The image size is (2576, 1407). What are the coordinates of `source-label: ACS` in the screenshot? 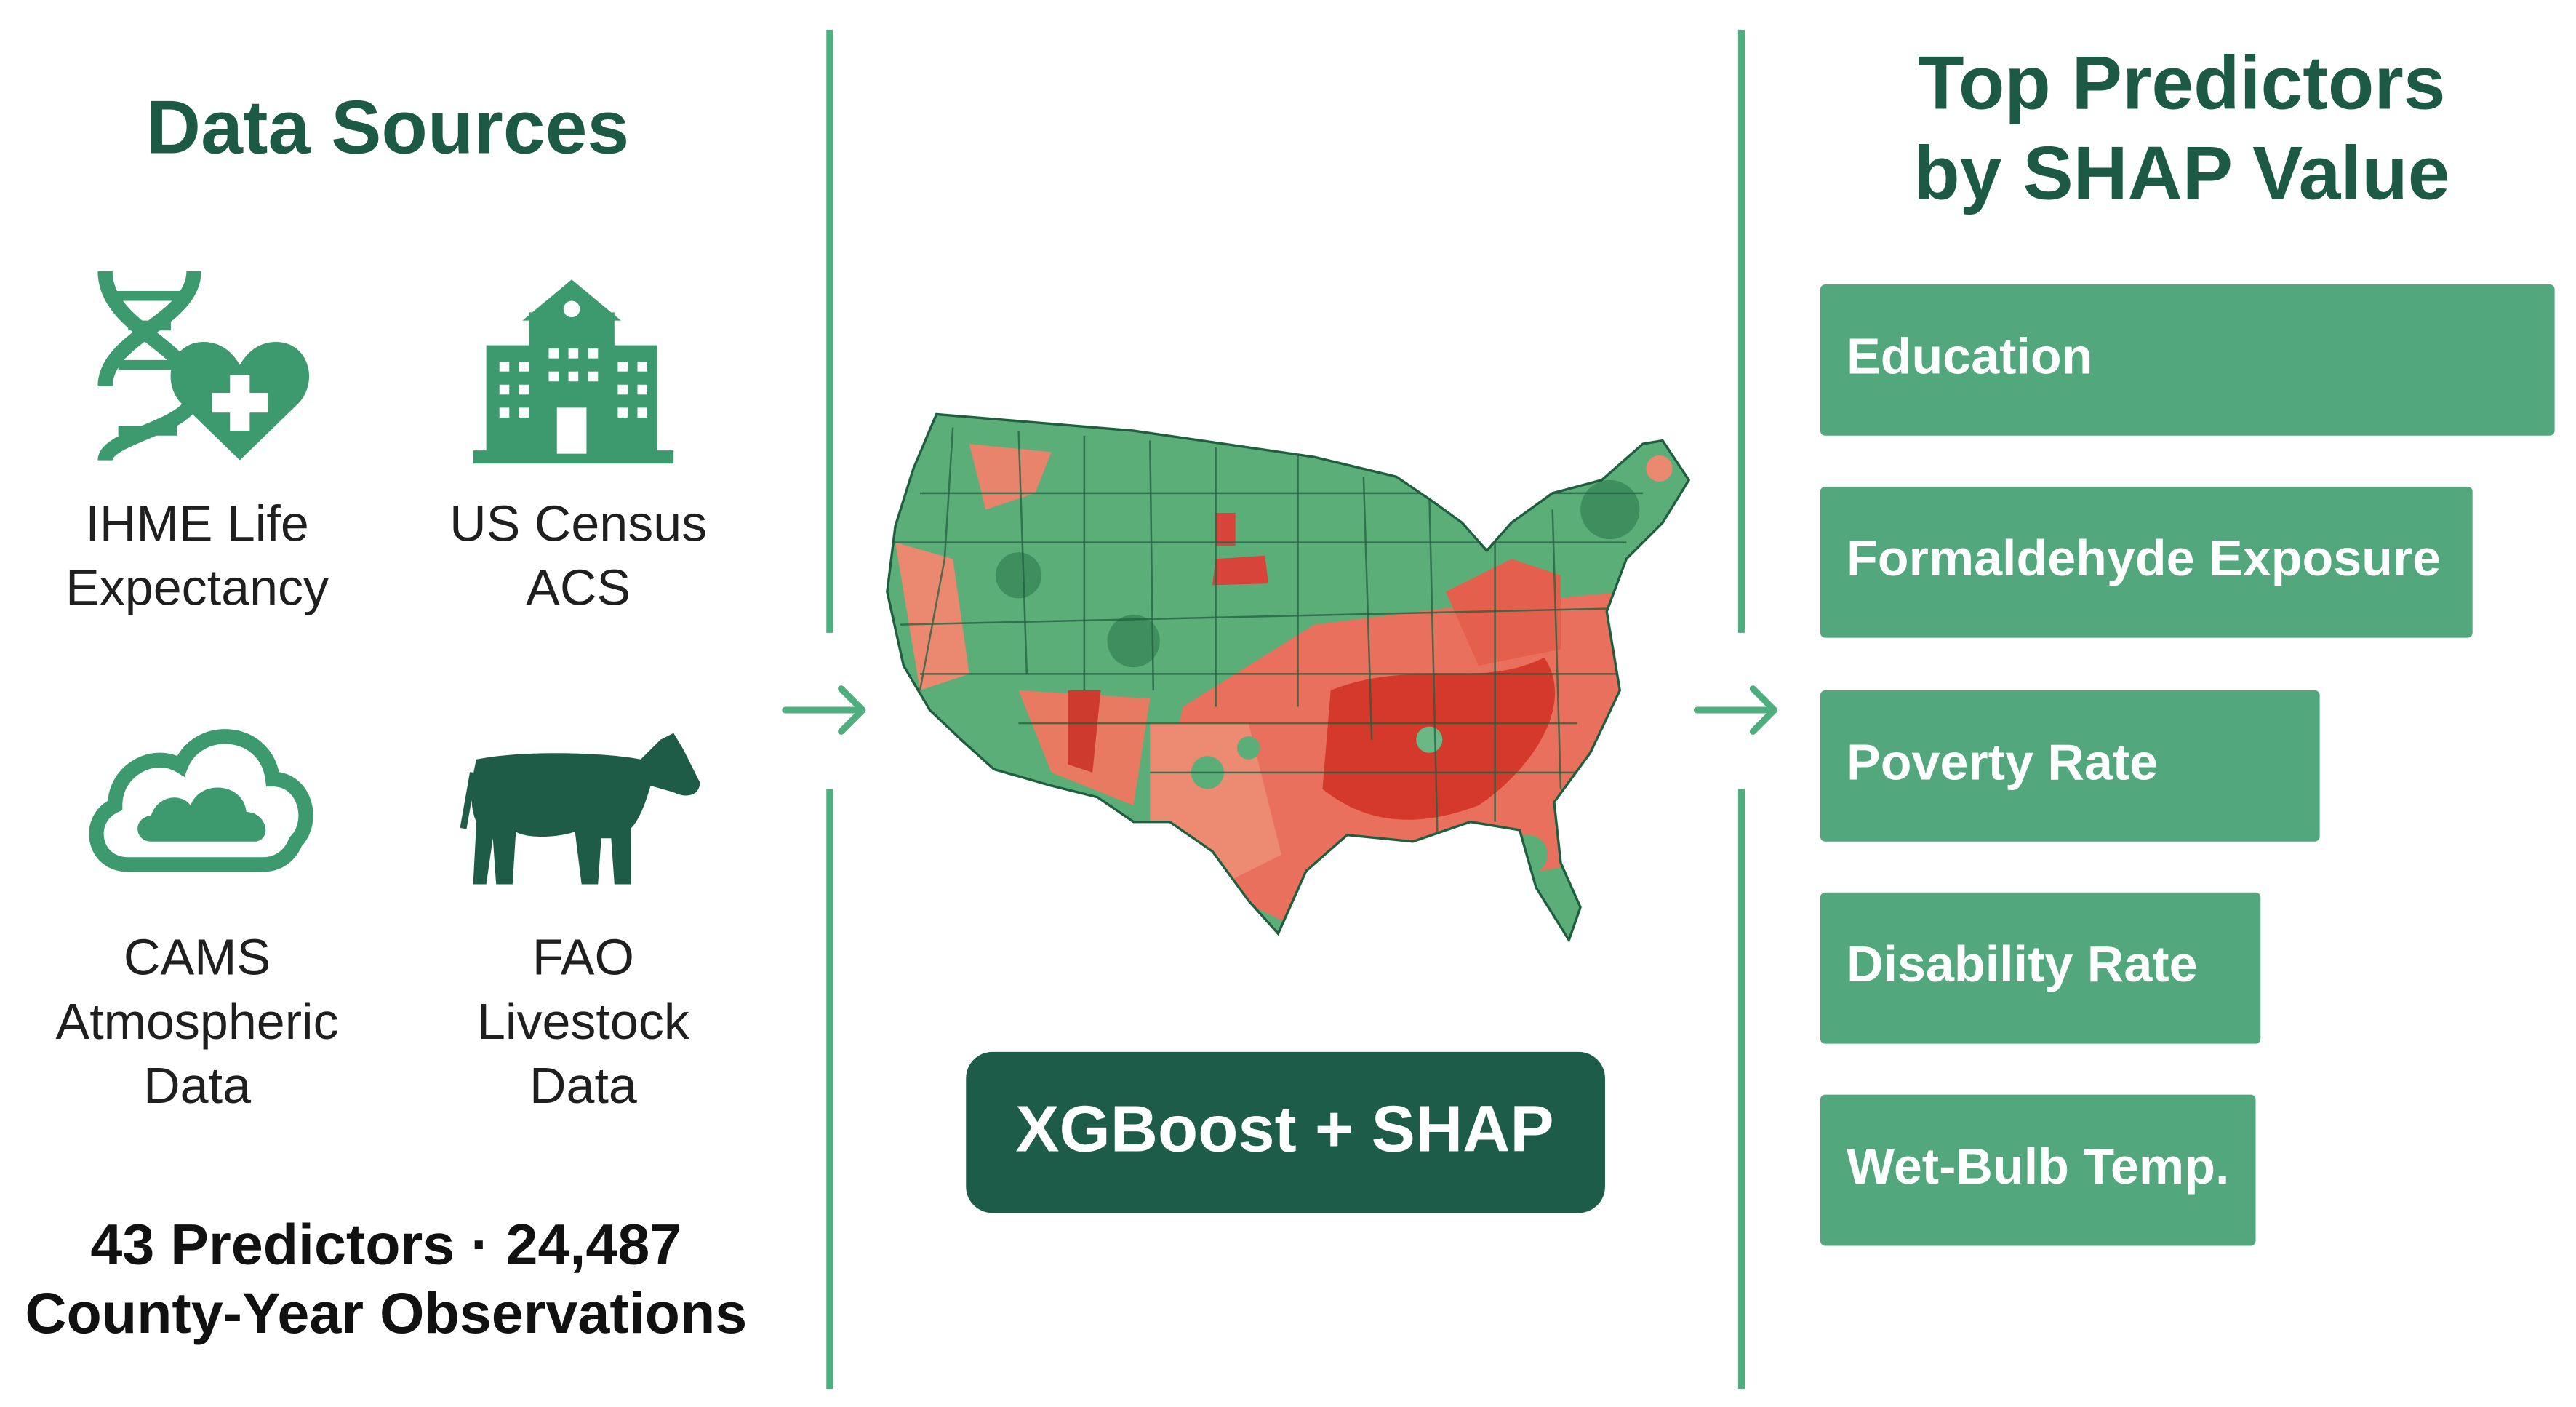 It's located at (578, 587).